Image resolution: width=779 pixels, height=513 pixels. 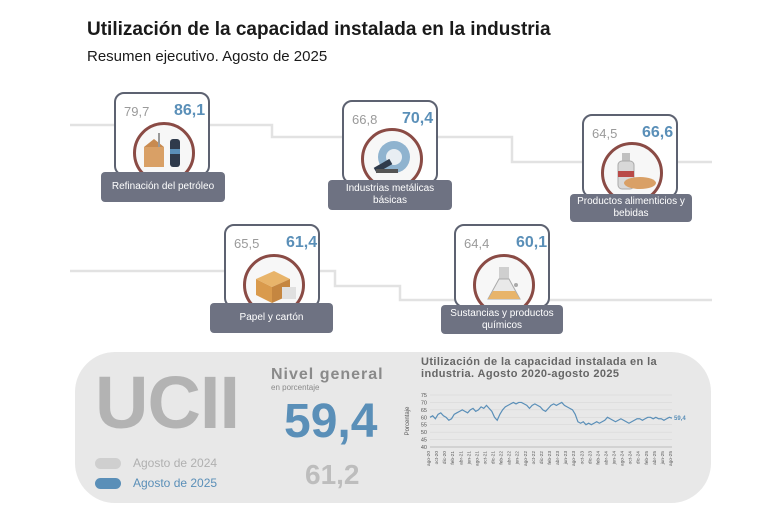 I want to click on x-tick-label: abr-24, so click(x=606, y=458).